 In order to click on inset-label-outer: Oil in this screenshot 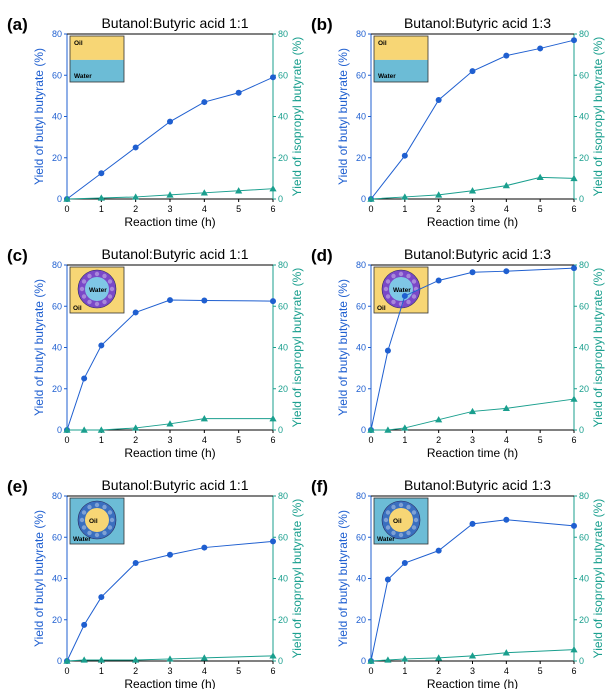, I will do `click(77, 308)`.